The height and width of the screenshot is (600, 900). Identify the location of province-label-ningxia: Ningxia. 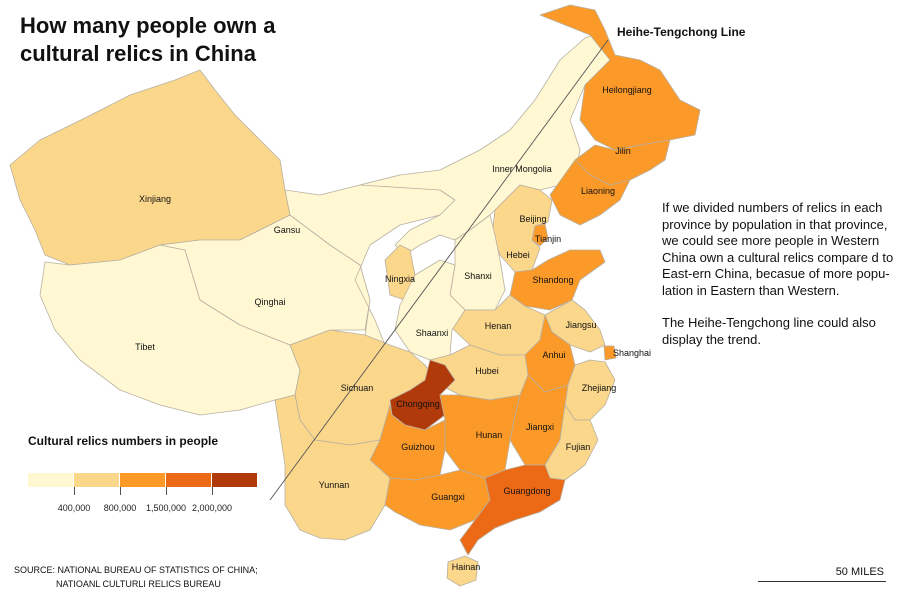
(400, 279).